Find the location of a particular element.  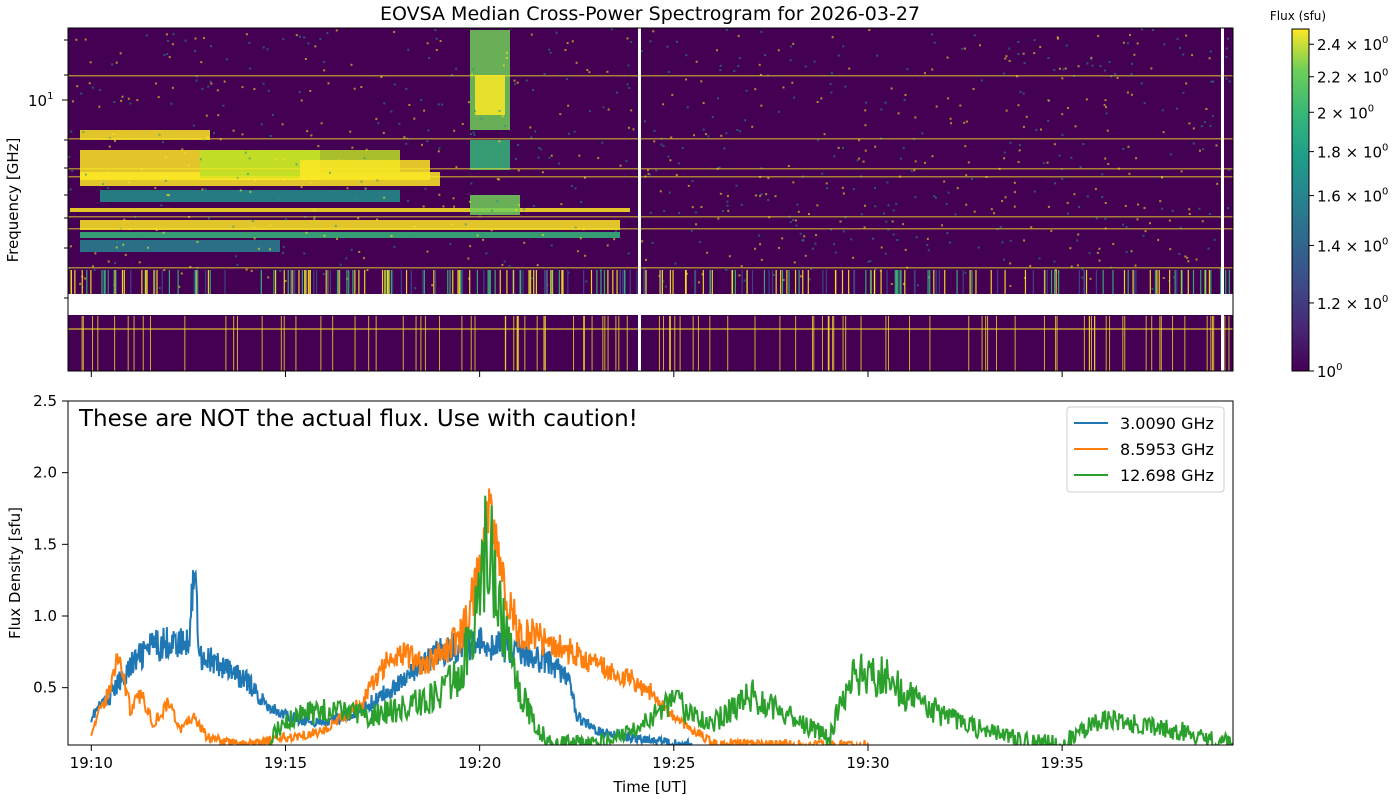

colorbar-tick-label: 2 × 100 is located at coordinates (1345, 112).